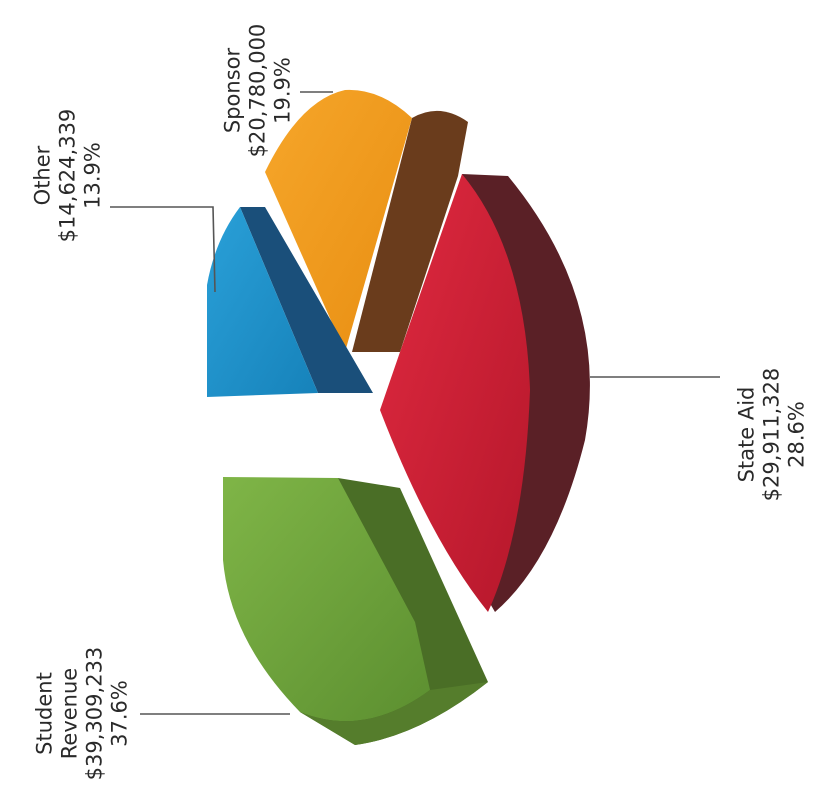 The height and width of the screenshot is (800, 824). Describe the element at coordinates (92, 175) in the screenshot. I see `label-other-percent: 13.9%` at that location.